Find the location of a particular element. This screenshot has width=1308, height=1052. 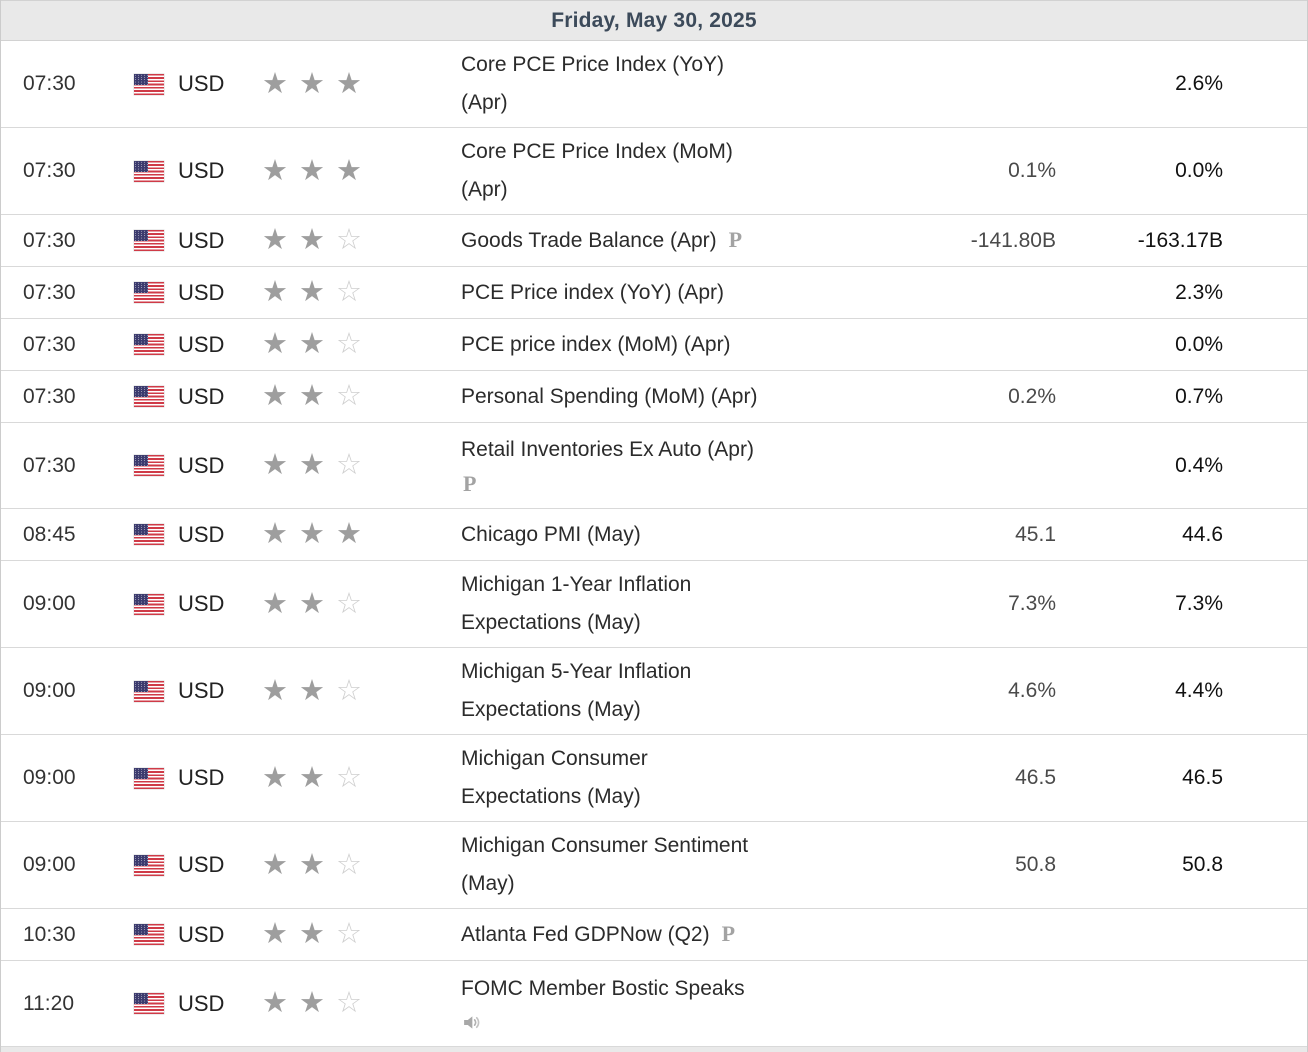

event-name: Atlanta Fed GDPNow (Q2) P is located at coordinates (663, 934).